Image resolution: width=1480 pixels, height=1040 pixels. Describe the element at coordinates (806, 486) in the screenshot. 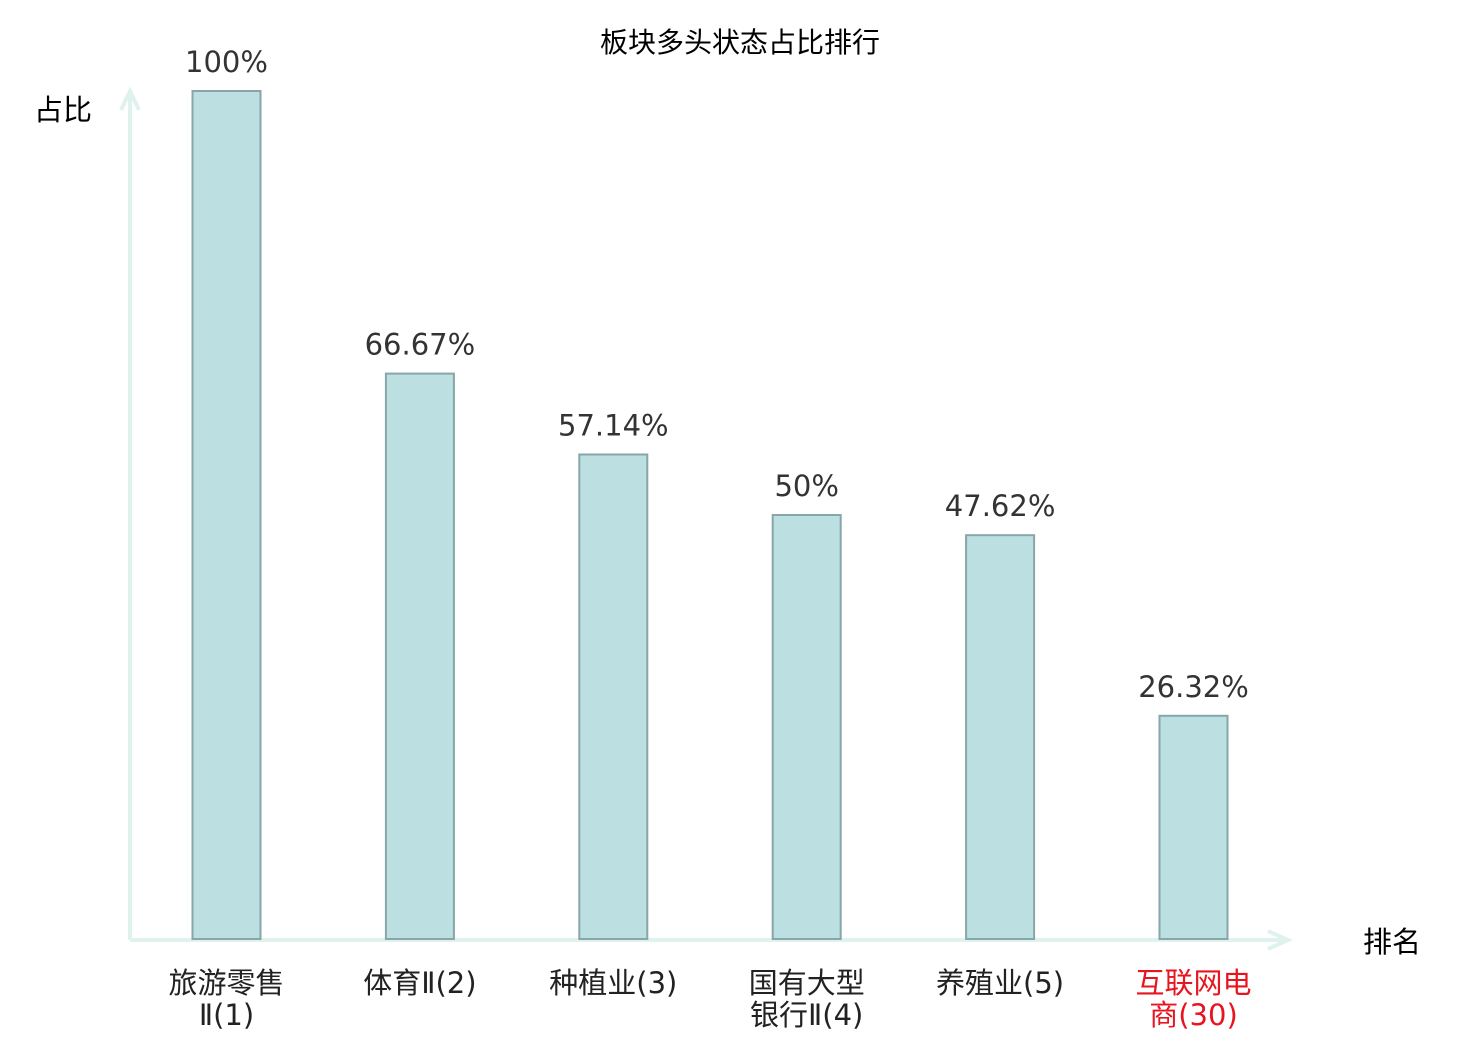

I see `bar-value-label: 50%` at that location.